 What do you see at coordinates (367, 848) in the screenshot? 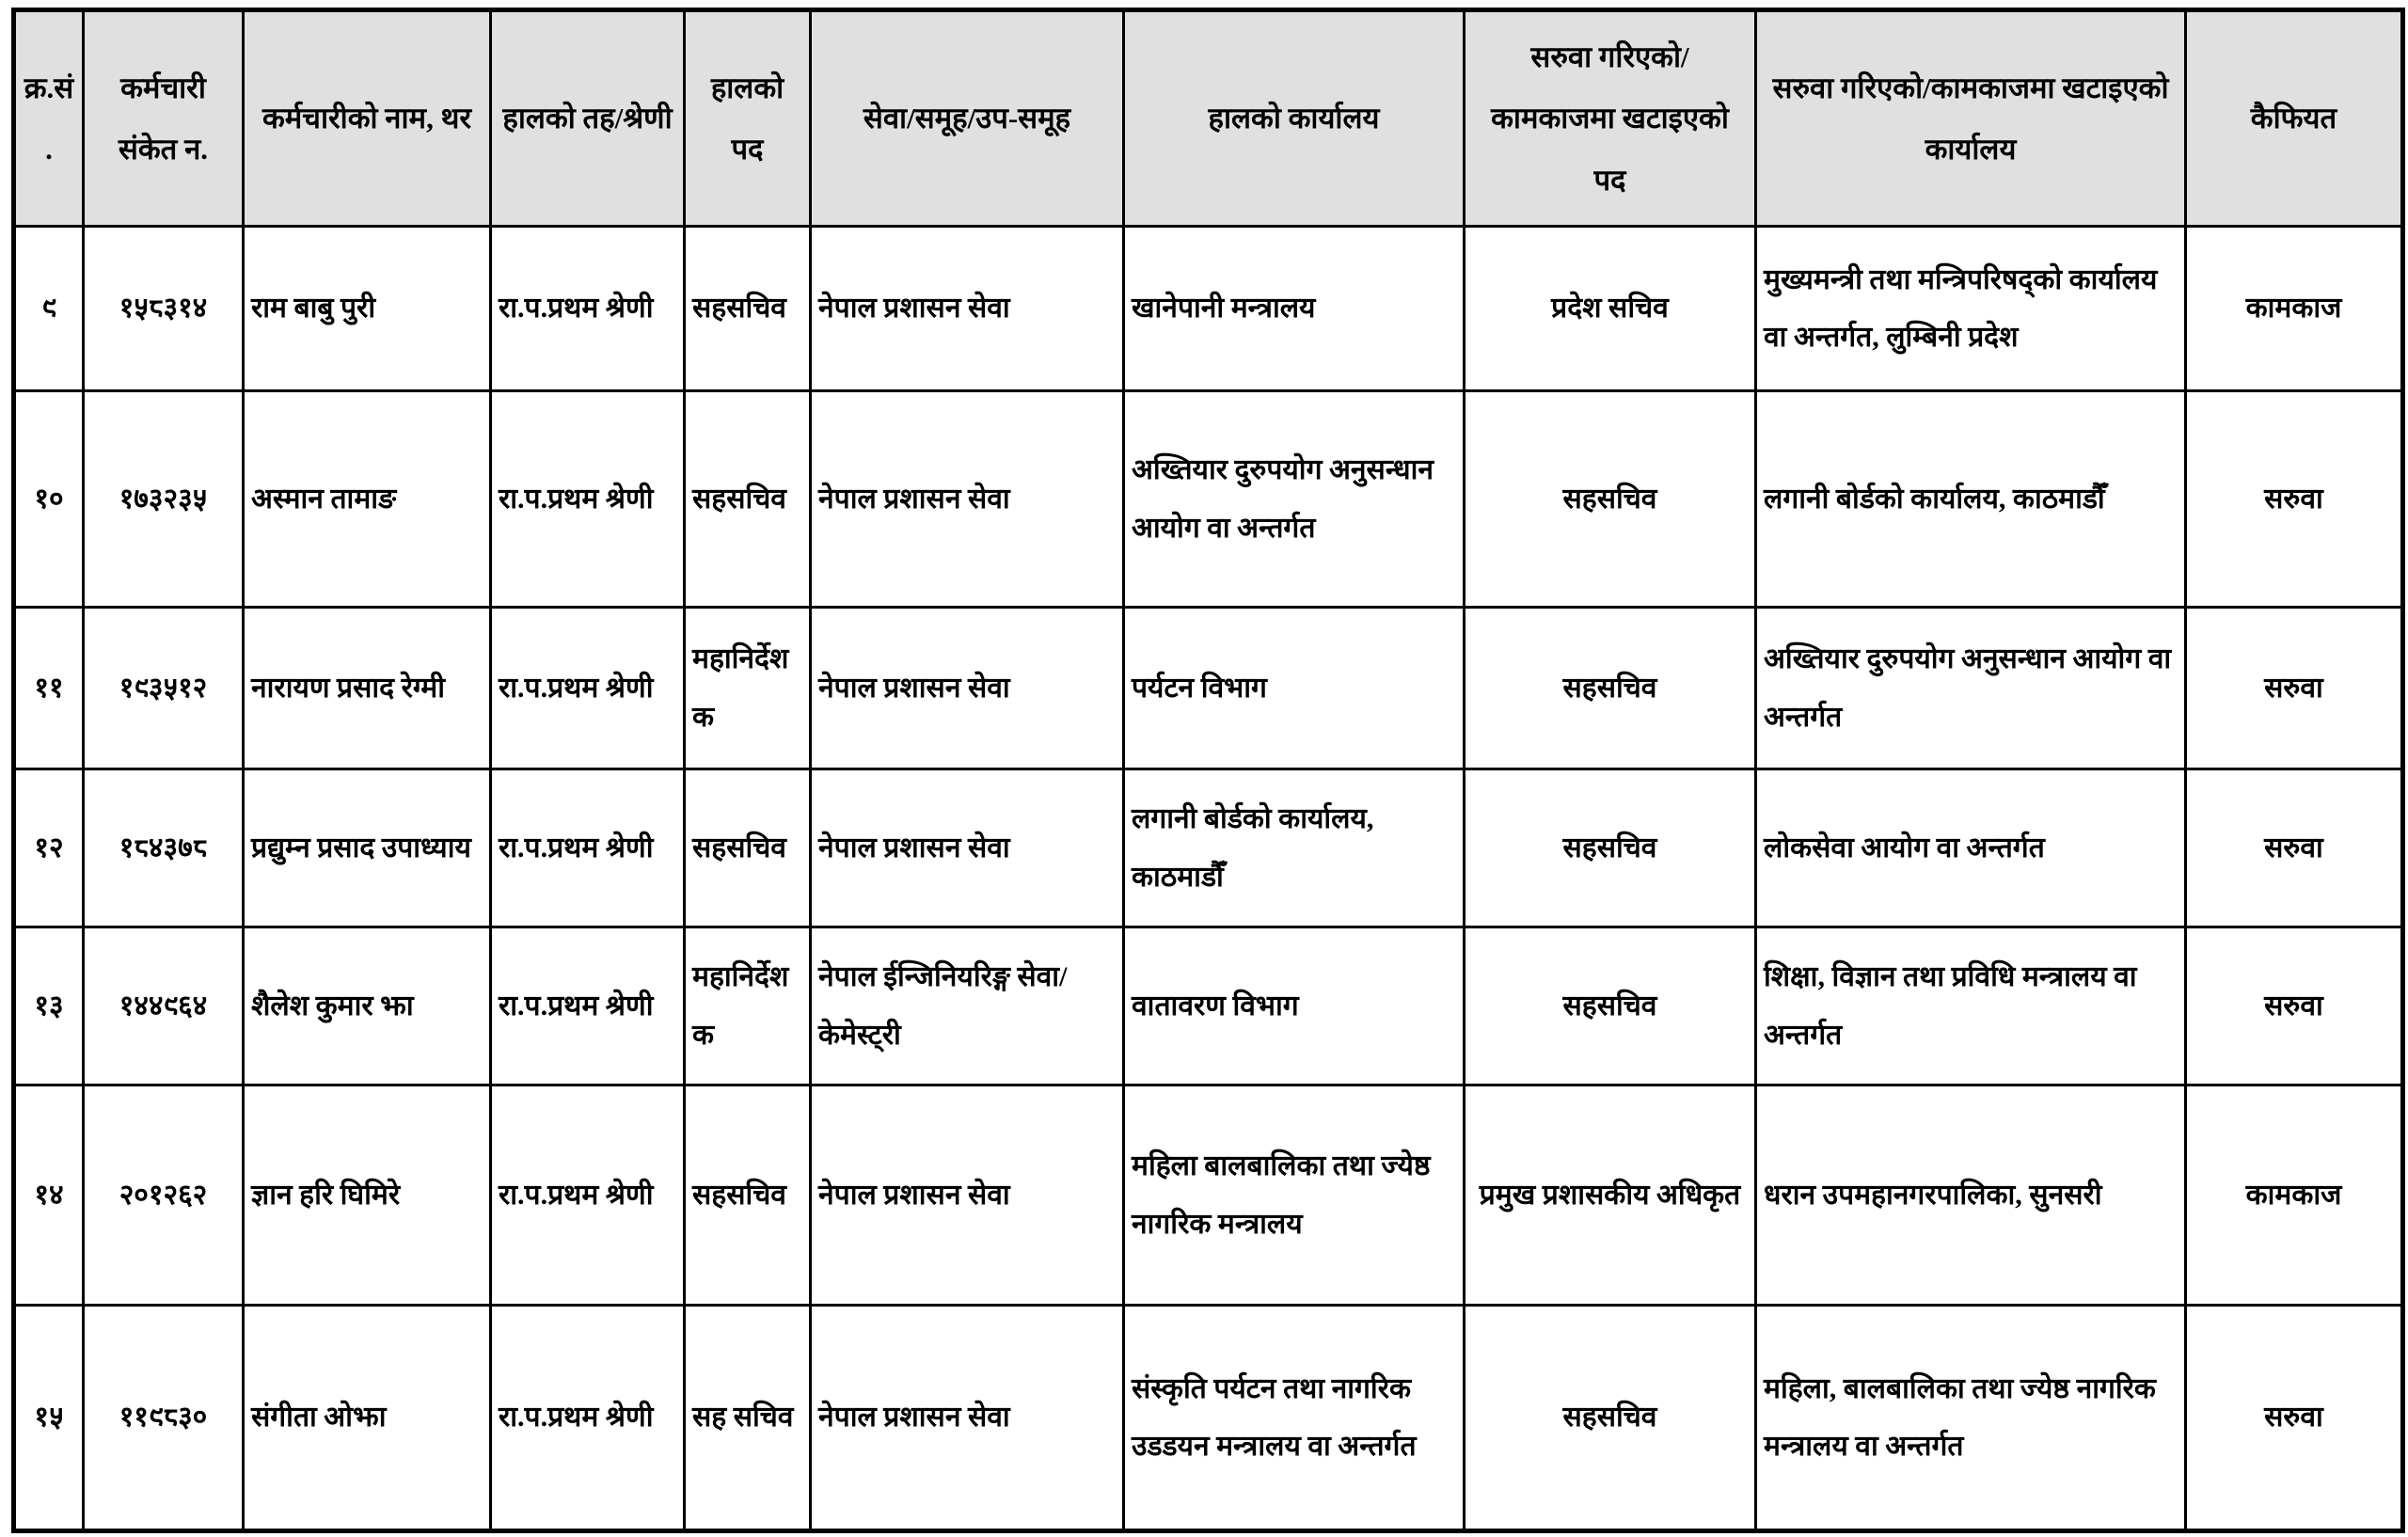
I see `cell-employee-name: प्रद्युम्न प्रसाद उपाध्याय` at bounding box center [367, 848].